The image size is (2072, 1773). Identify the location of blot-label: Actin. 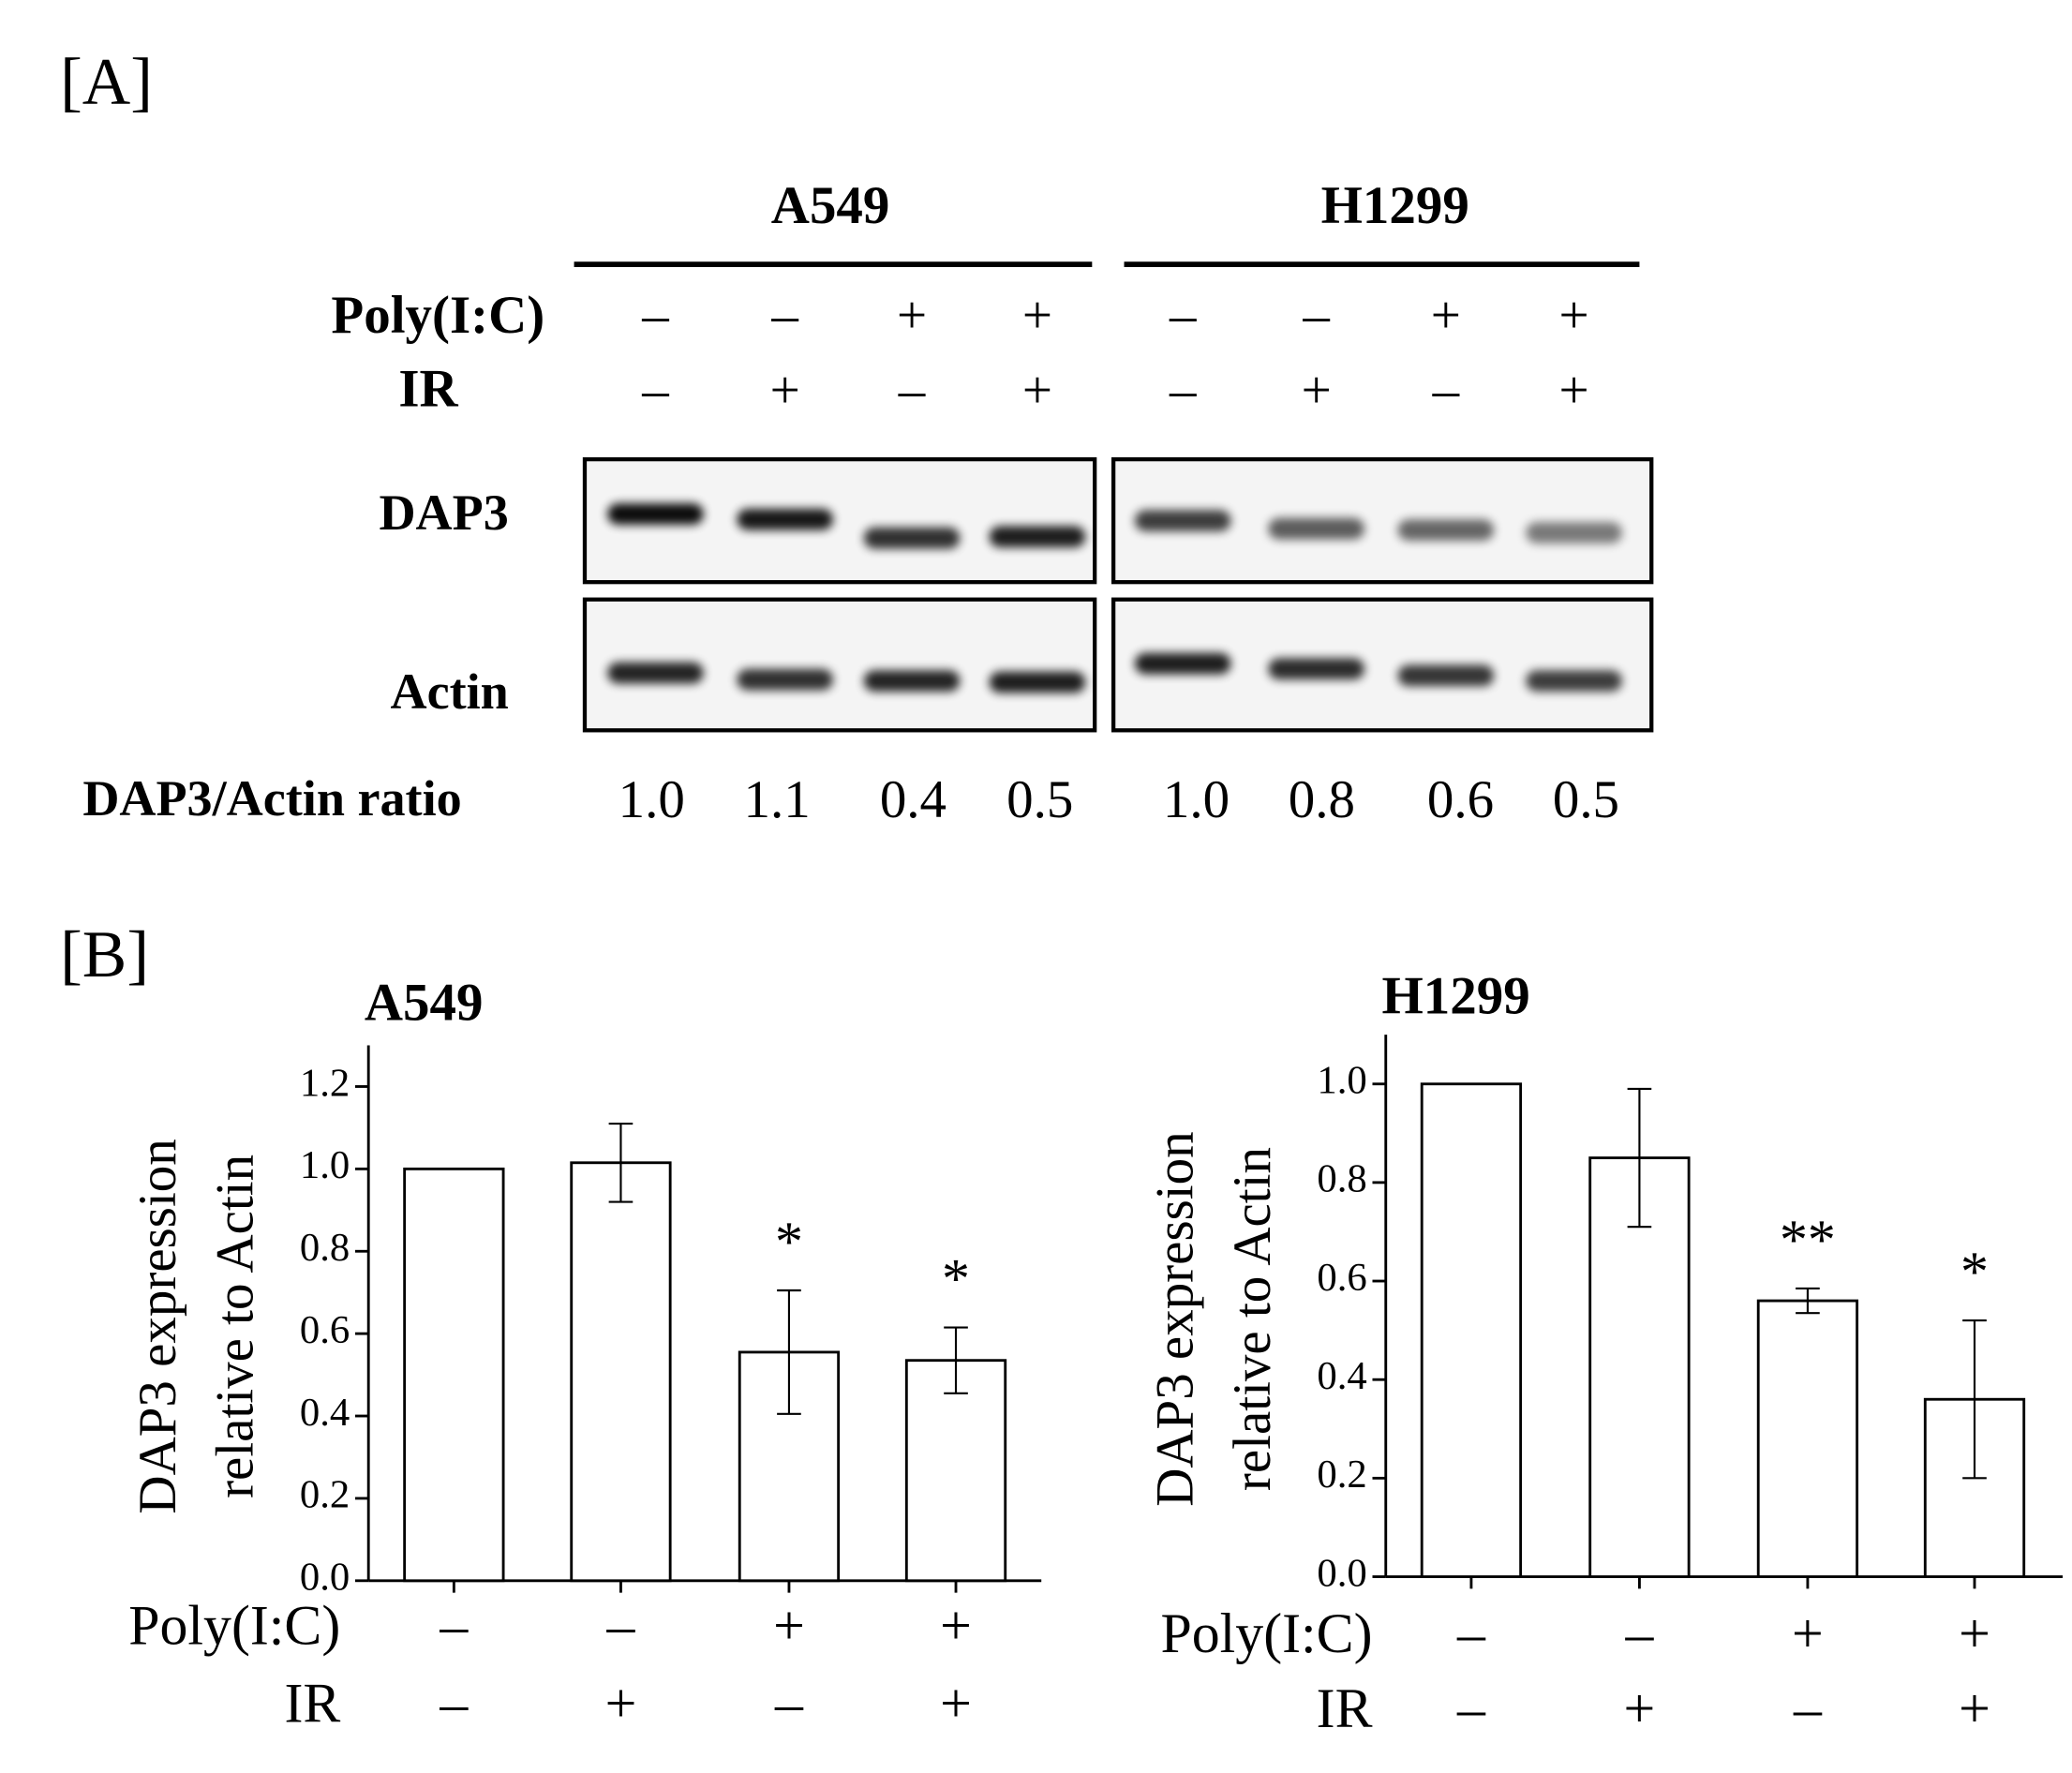
(449, 691).